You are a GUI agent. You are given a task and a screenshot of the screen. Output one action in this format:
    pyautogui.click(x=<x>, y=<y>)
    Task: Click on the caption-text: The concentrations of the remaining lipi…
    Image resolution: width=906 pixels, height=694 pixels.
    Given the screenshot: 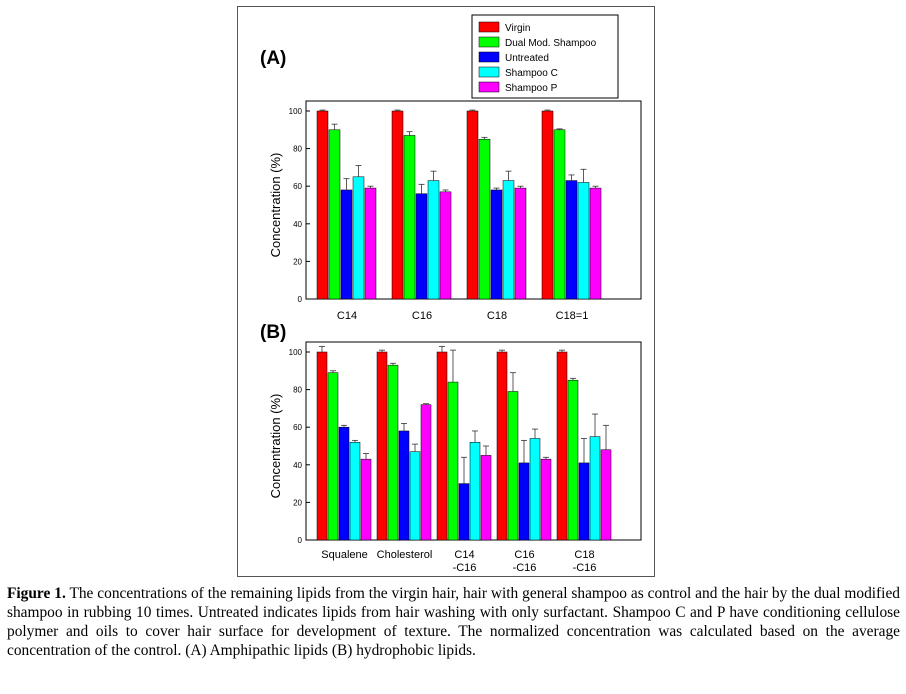 What is the action you would take?
    pyautogui.click(x=453, y=622)
    